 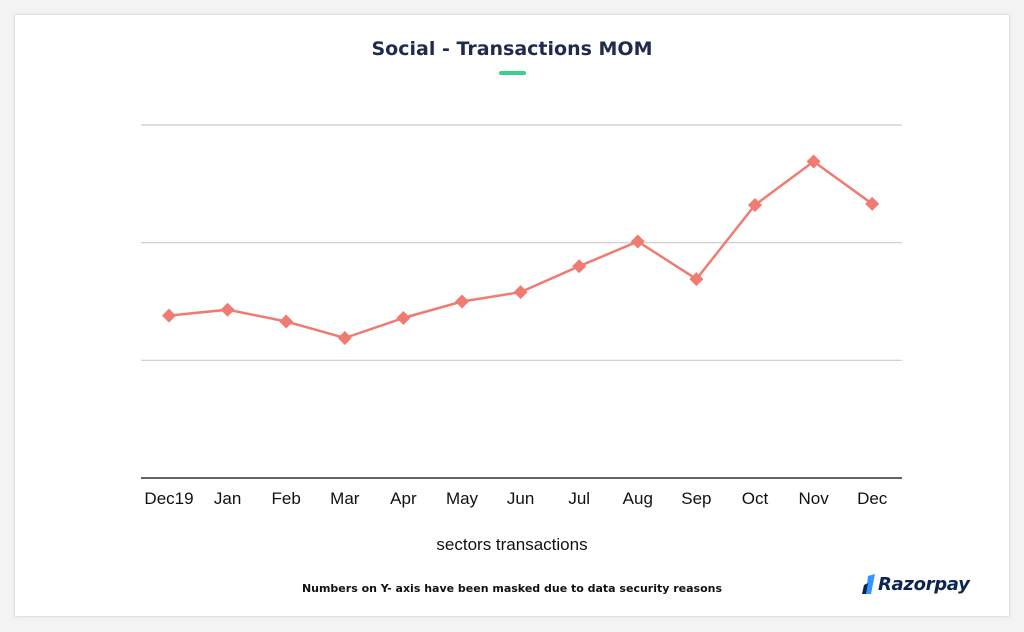 I want to click on data-point-aug, so click(x=637, y=241).